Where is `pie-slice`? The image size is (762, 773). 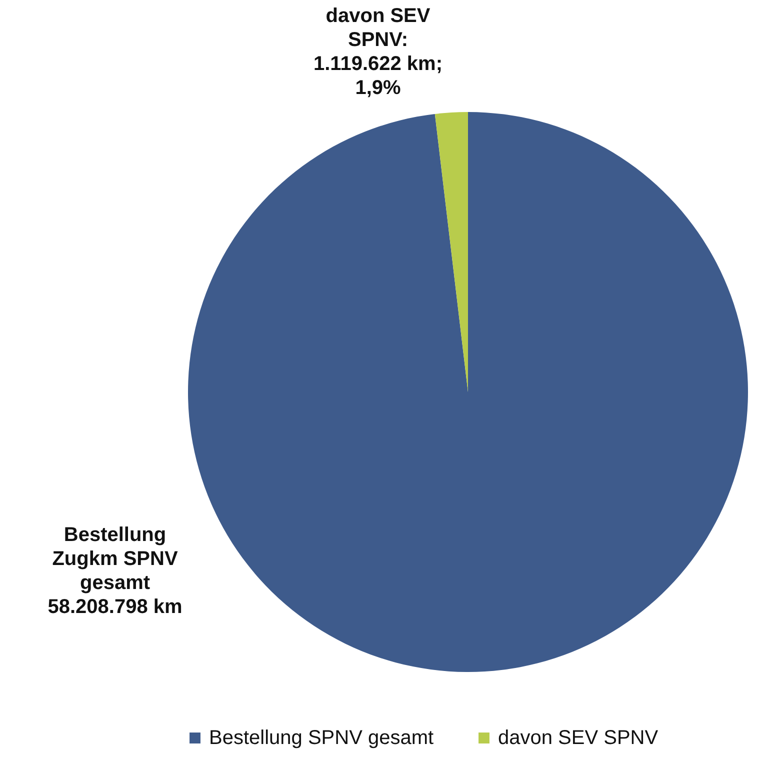
pie-slice is located at coordinates (451, 252).